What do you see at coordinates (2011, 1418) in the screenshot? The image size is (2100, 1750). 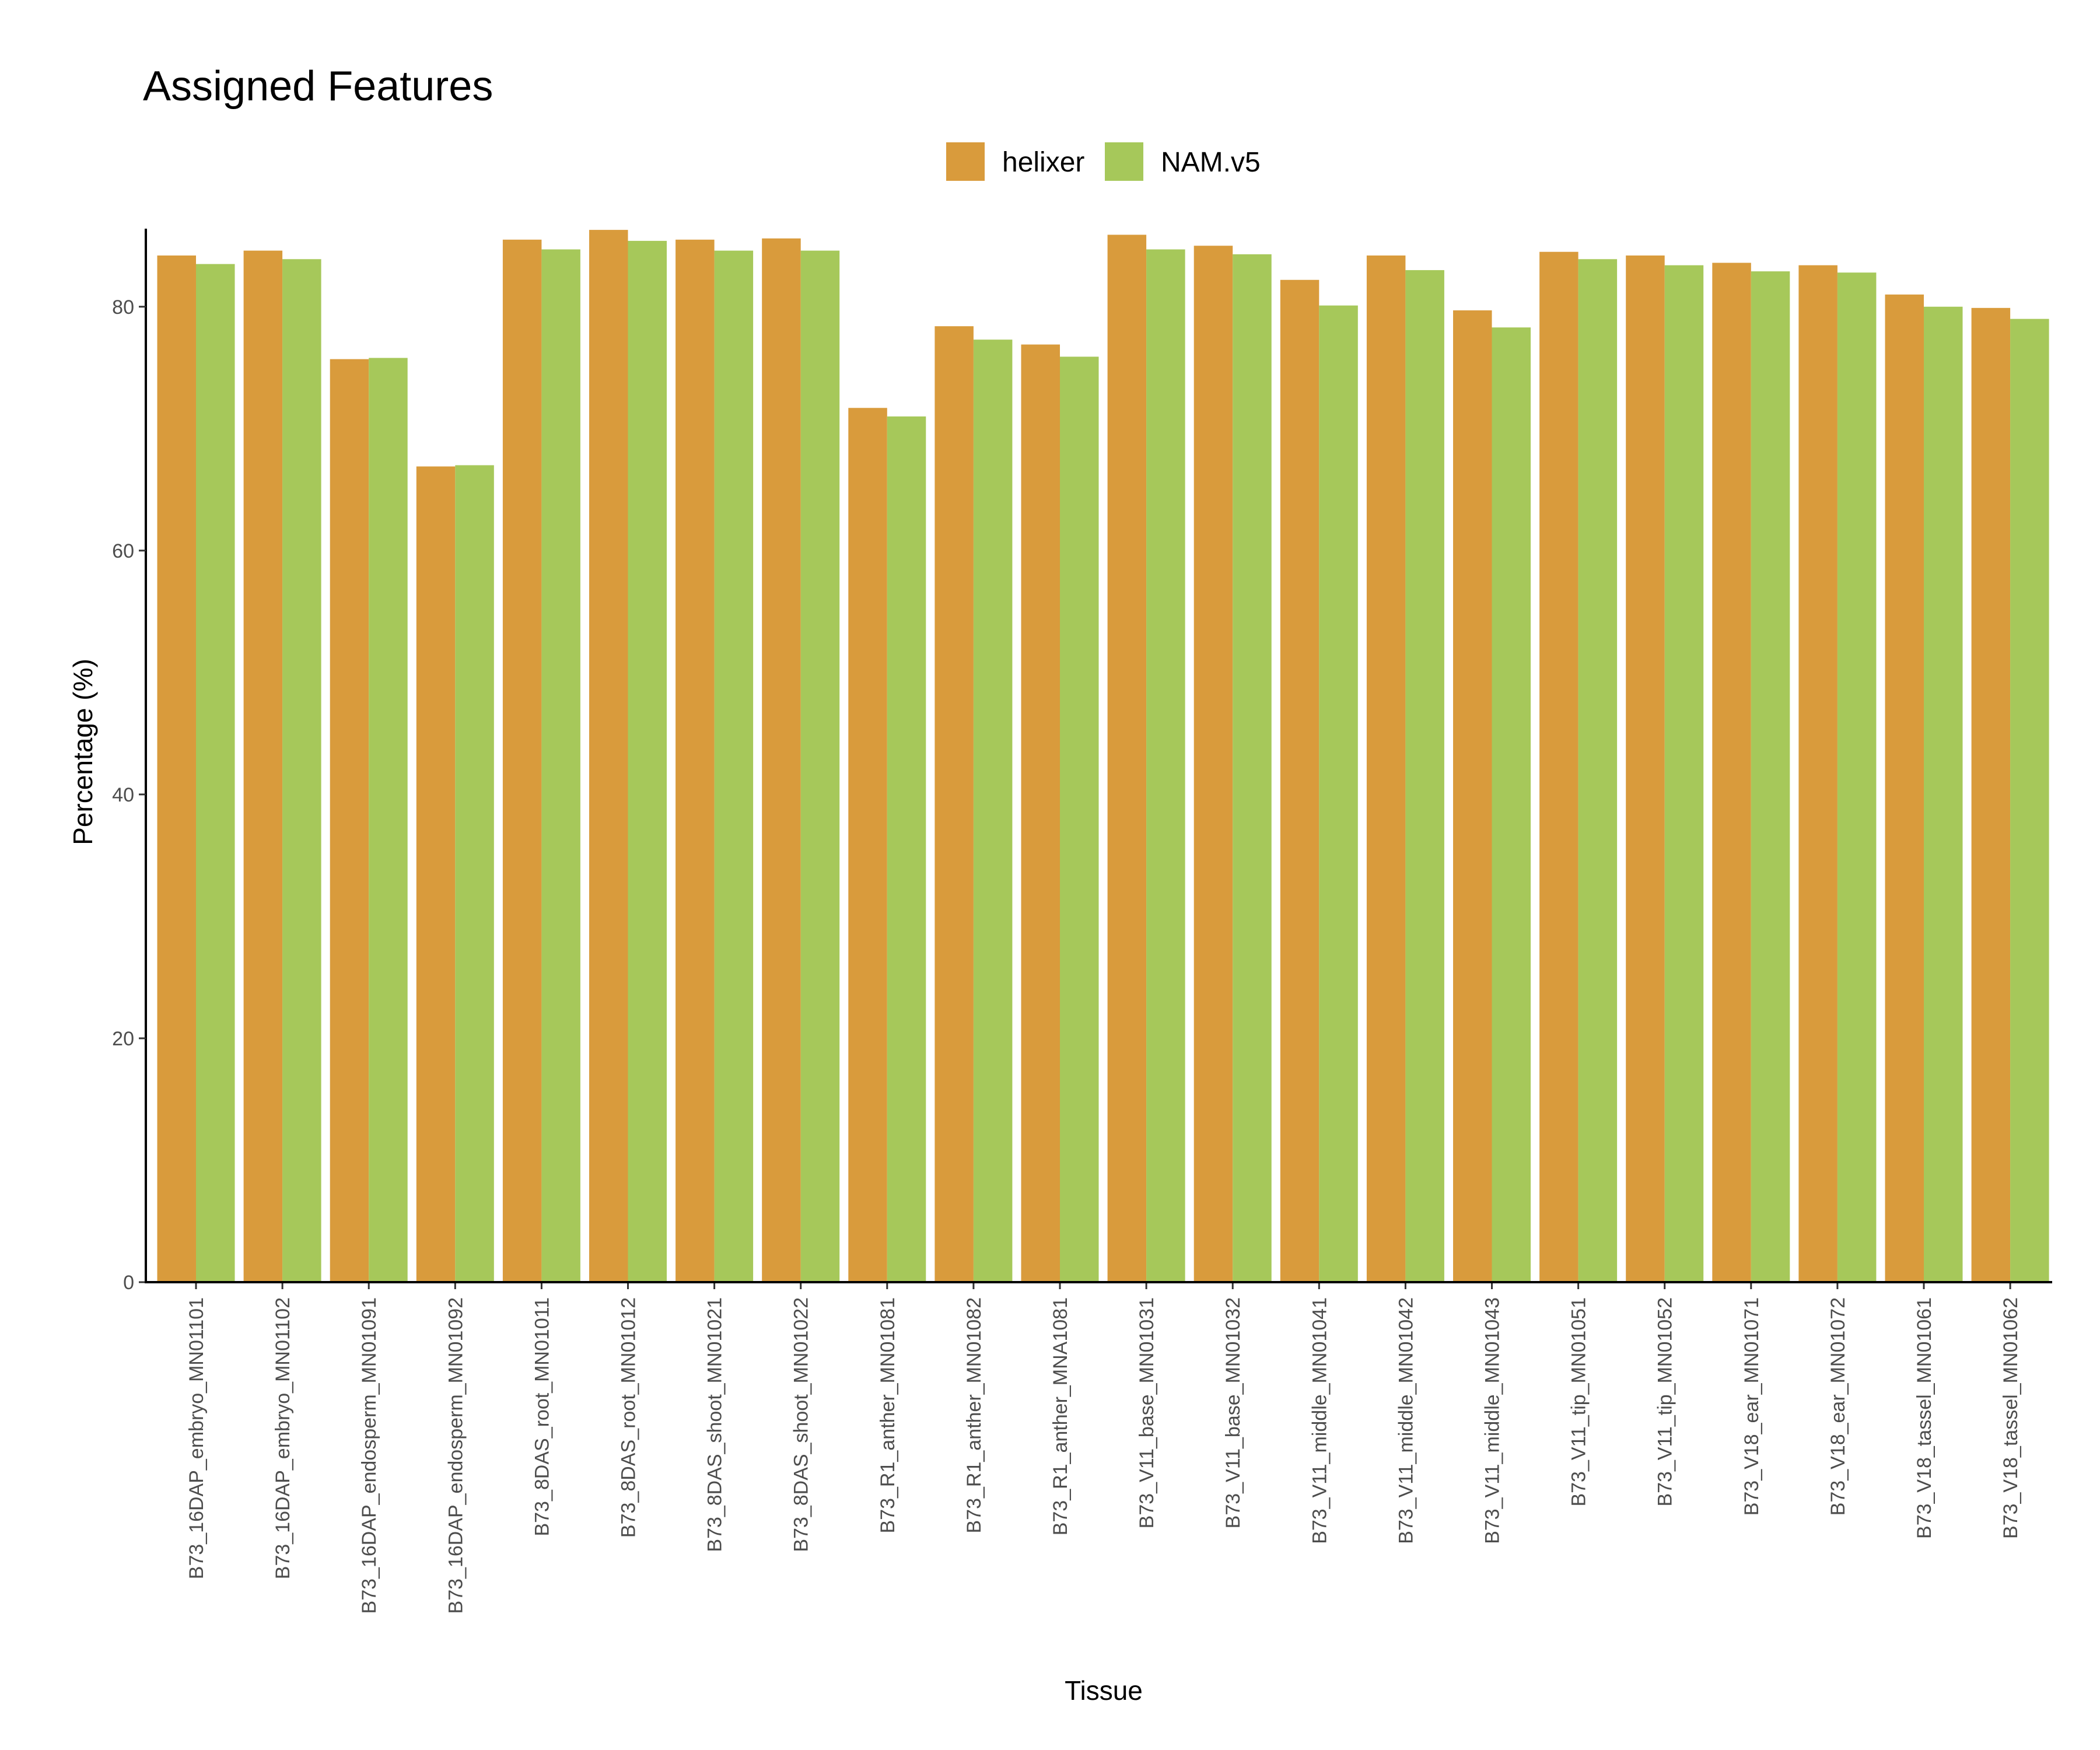 I see `x-tick-label: B73_V18_tassel_MN01062` at bounding box center [2011, 1418].